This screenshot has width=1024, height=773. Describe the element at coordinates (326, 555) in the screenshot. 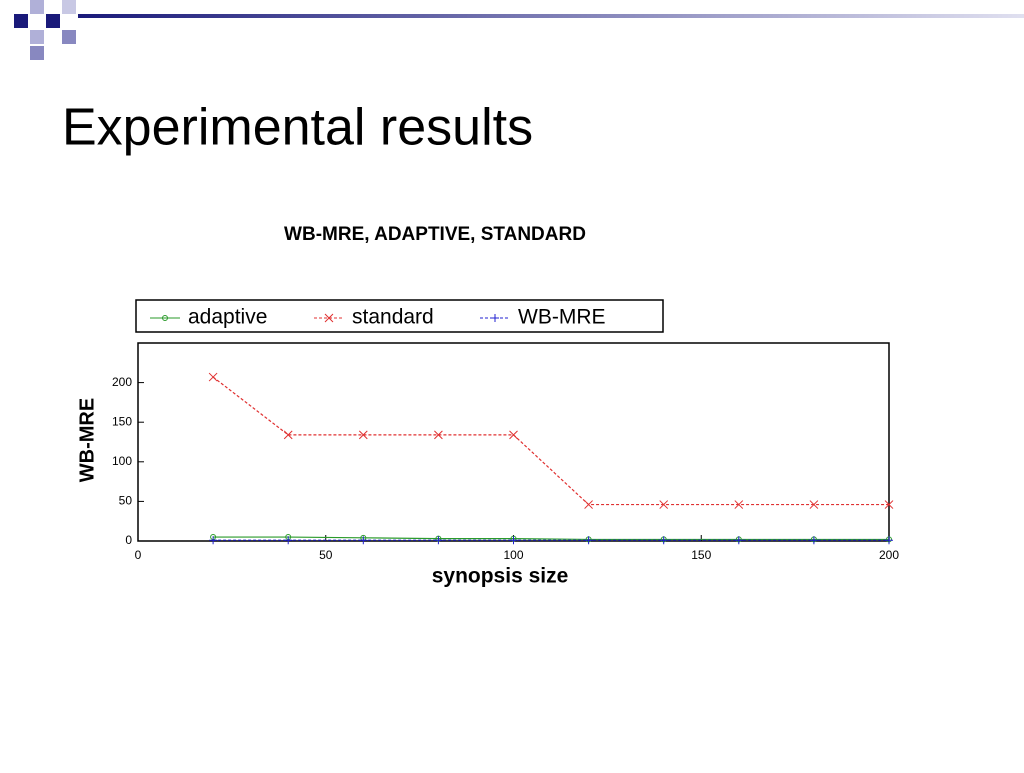

I see `x-tick-label: 50` at that location.